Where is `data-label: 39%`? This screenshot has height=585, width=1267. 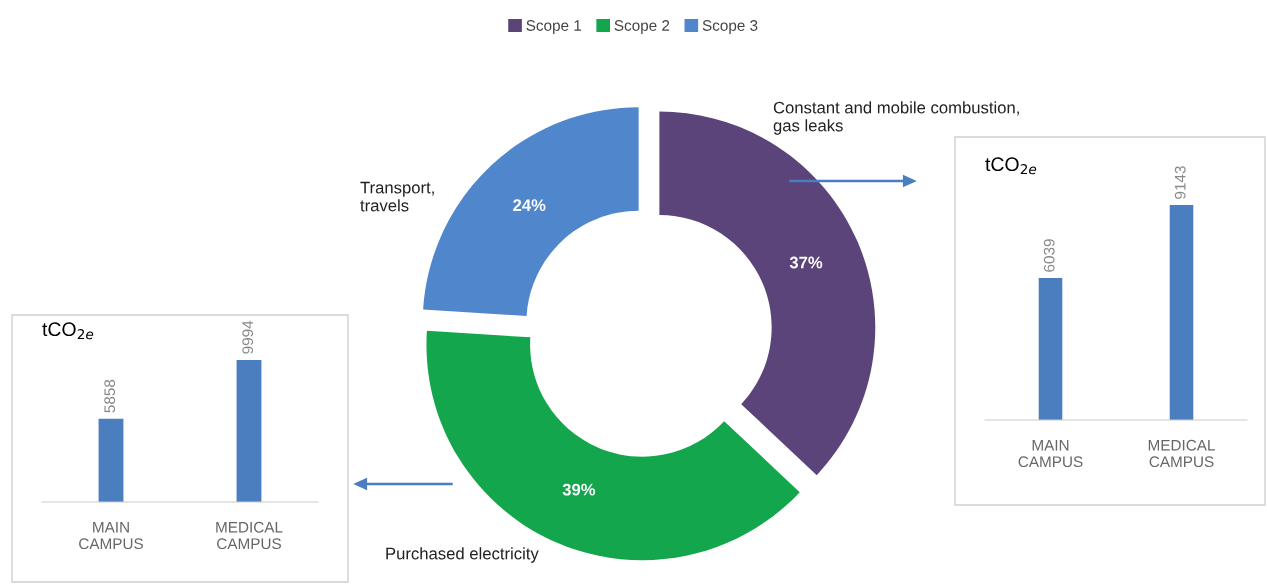 data-label: 39% is located at coordinates (579, 489).